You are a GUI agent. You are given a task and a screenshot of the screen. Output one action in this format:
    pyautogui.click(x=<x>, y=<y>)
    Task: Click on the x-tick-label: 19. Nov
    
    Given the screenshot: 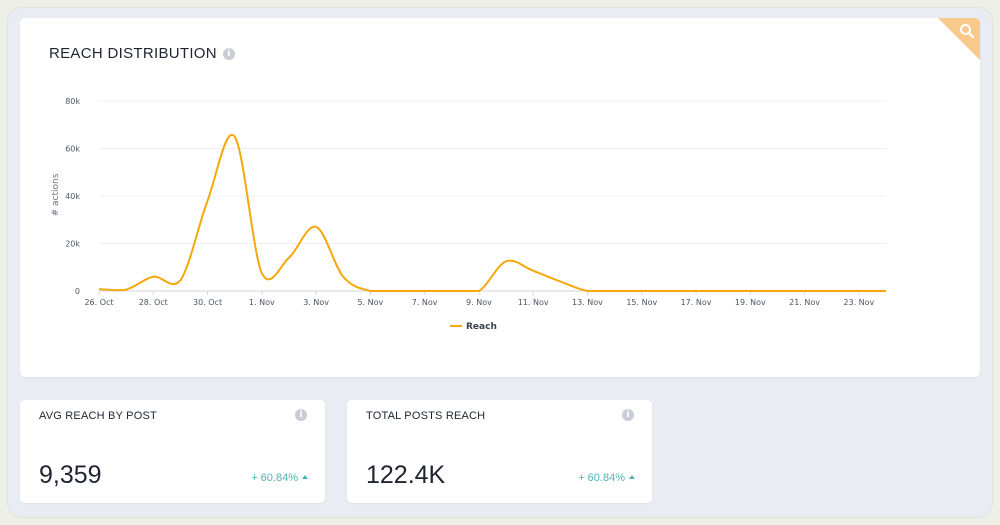 What is the action you would take?
    pyautogui.click(x=750, y=302)
    